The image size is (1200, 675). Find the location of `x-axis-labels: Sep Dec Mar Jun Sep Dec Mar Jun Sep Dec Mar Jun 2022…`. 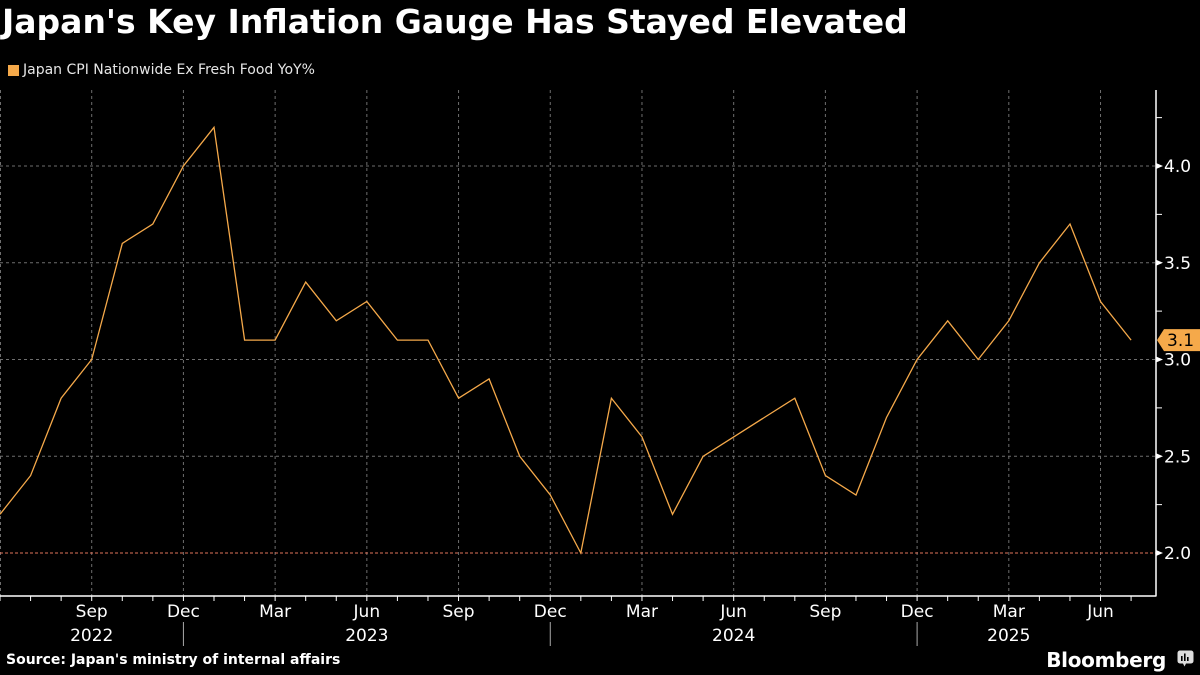

x-axis-labels: Sep Dec Mar Jun Sep Dec Mar Jun Sep Dec Mar Jun 2022… is located at coordinates (592, 624).